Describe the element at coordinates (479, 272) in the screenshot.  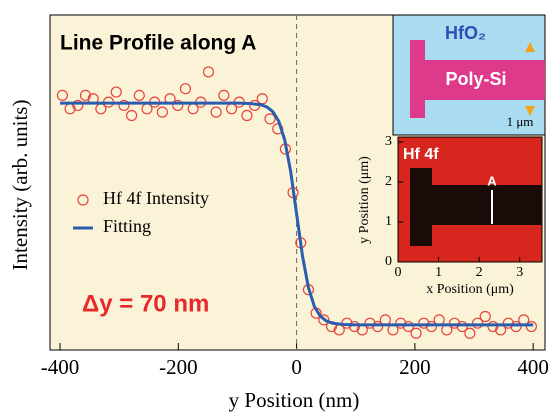
I see `map-x-tick-label: 2` at that location.